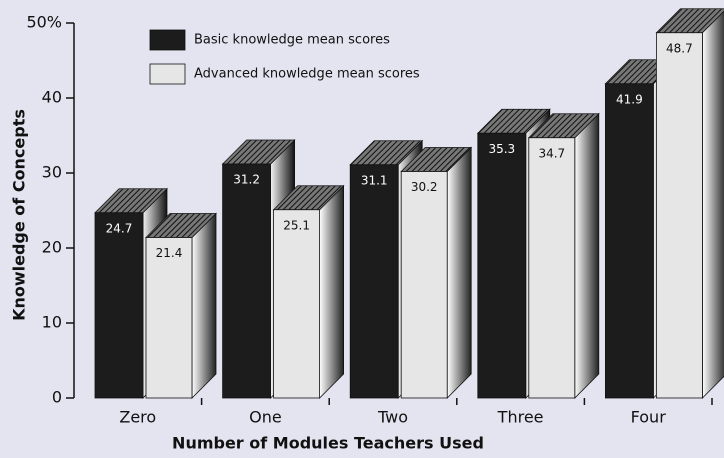  I want to click on legend-label: Advanced knowledge mean scores, so click(307, 74).